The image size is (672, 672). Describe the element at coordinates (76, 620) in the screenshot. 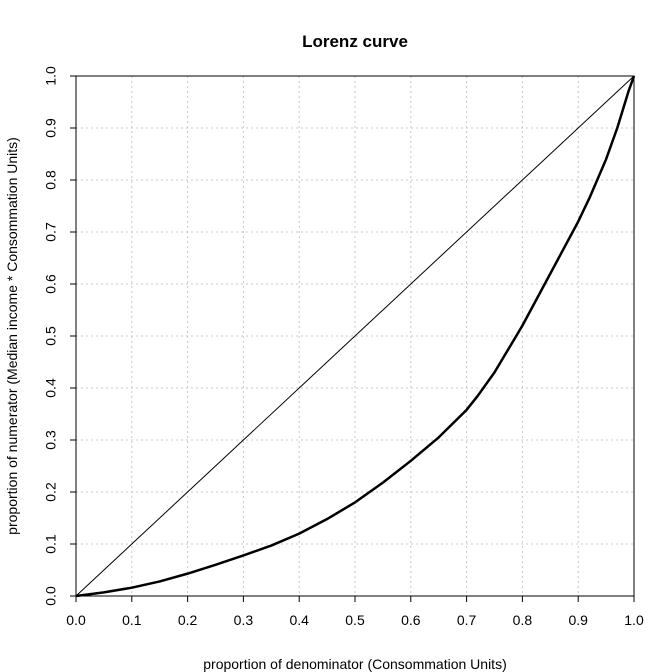

I see `x-tick-label: 0.0` at that location.